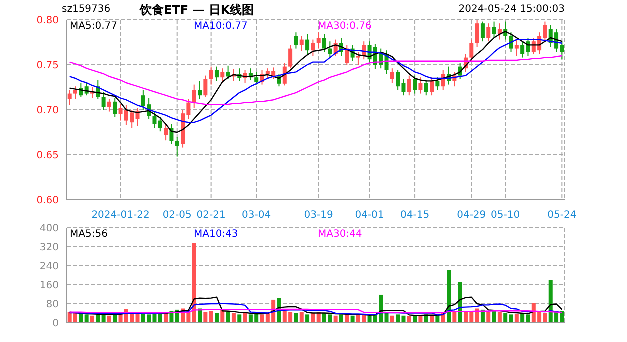 This screenshot has width=627, height=342. I want to click on y-tick-label: 0, so click(55, 324).